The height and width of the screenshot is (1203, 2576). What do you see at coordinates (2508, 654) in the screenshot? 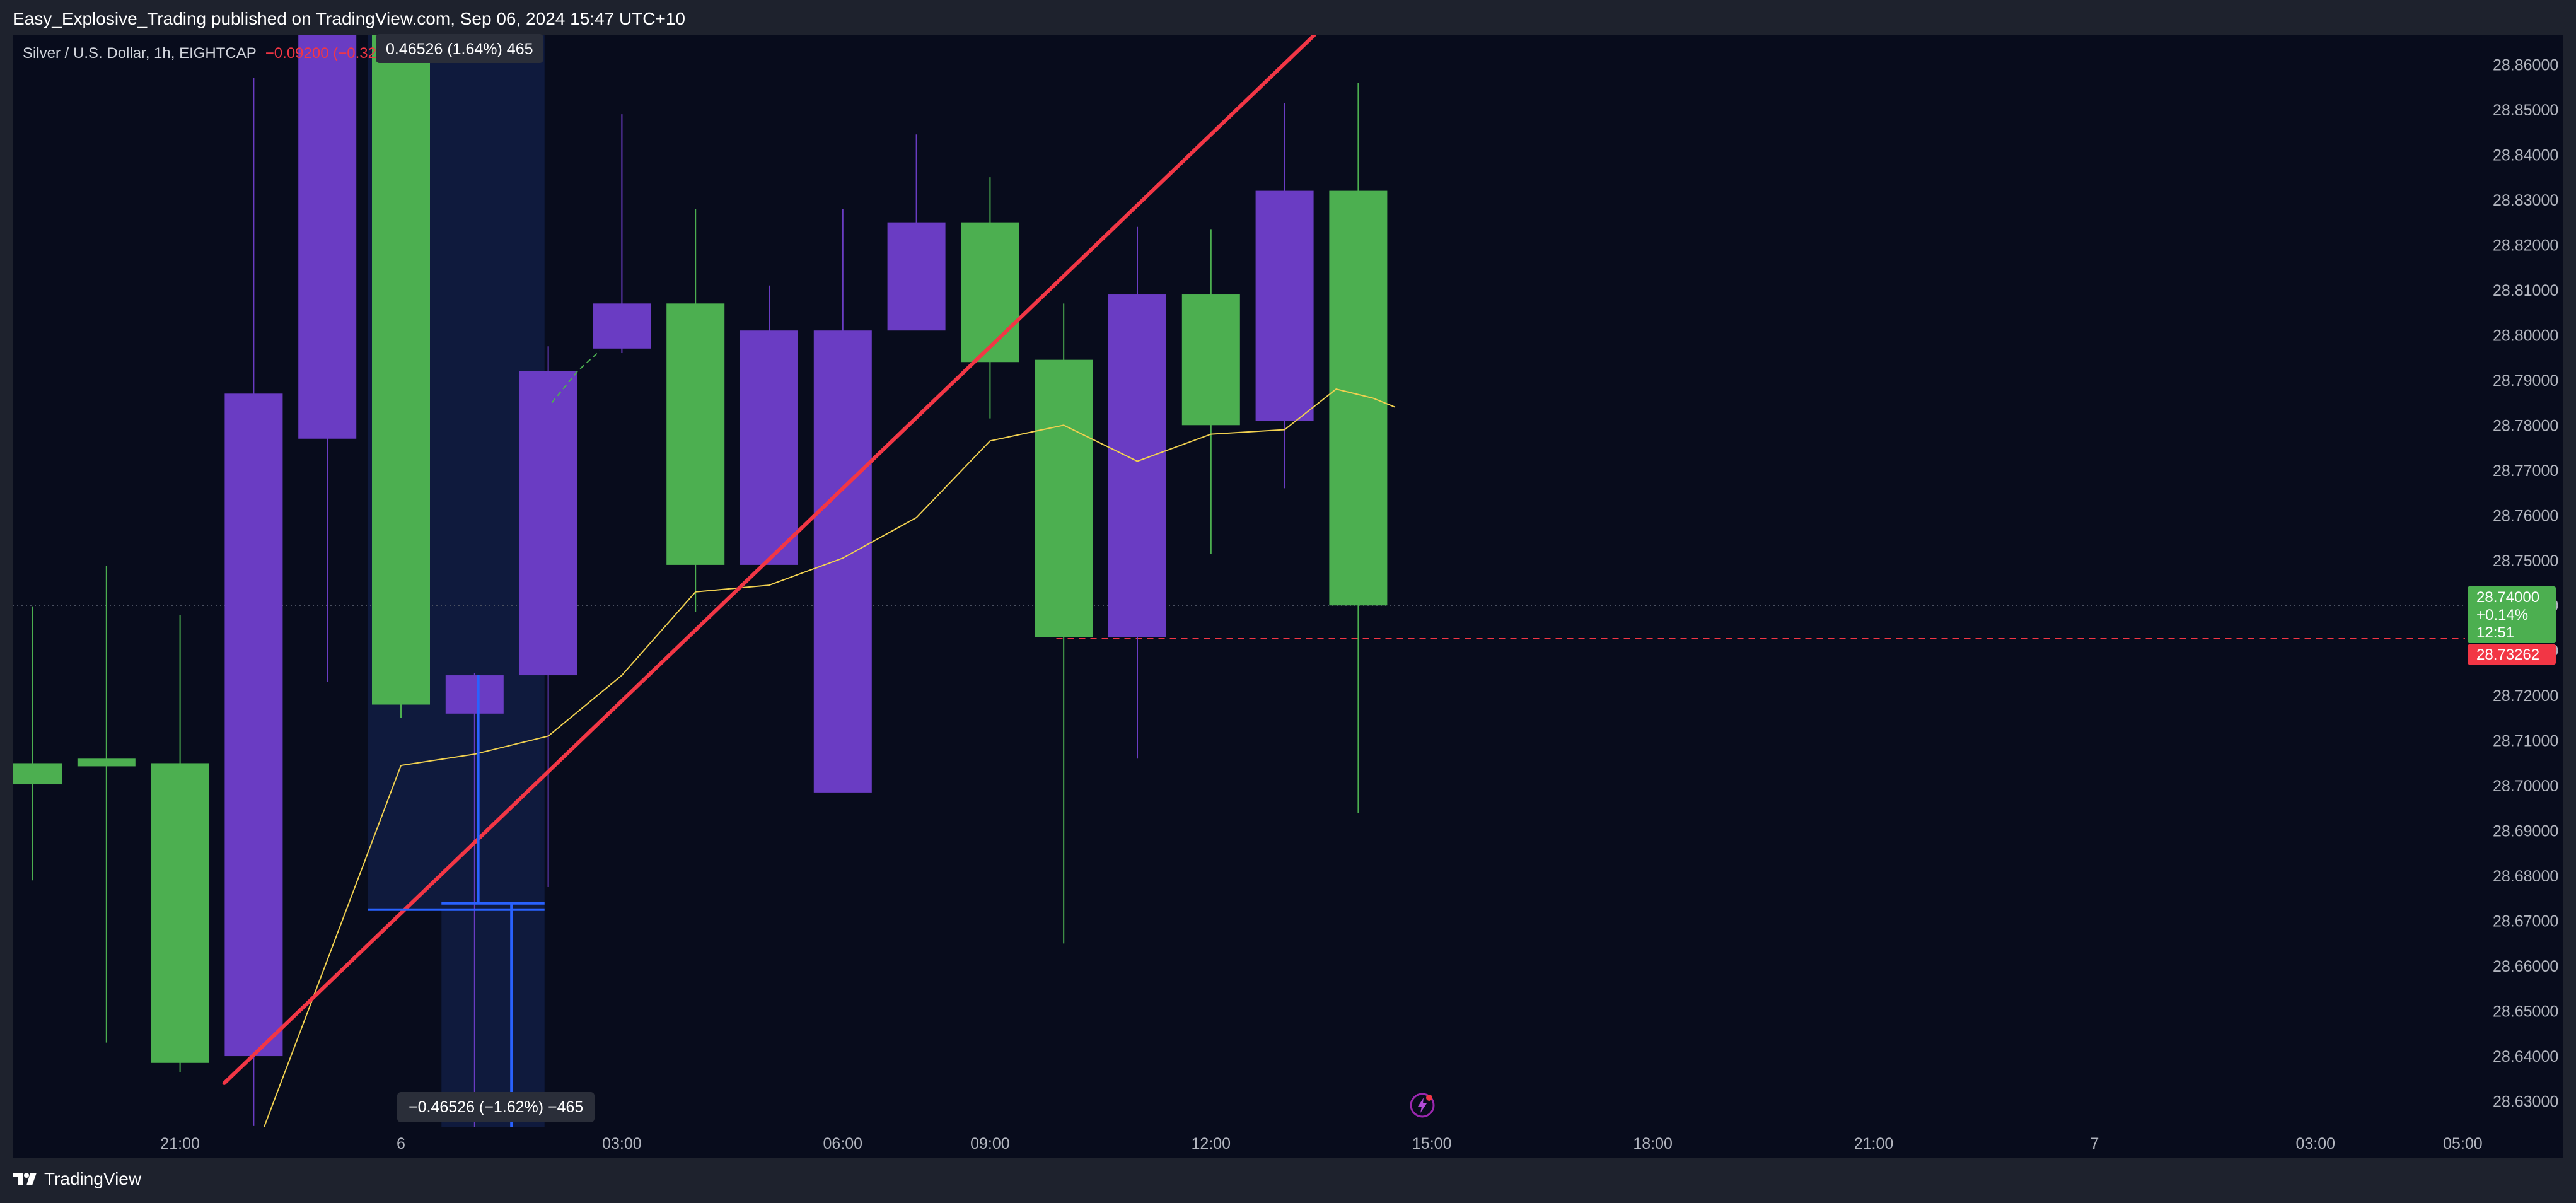
I see `line-price-value: 28.73262` at bounding box center [2508, 654].